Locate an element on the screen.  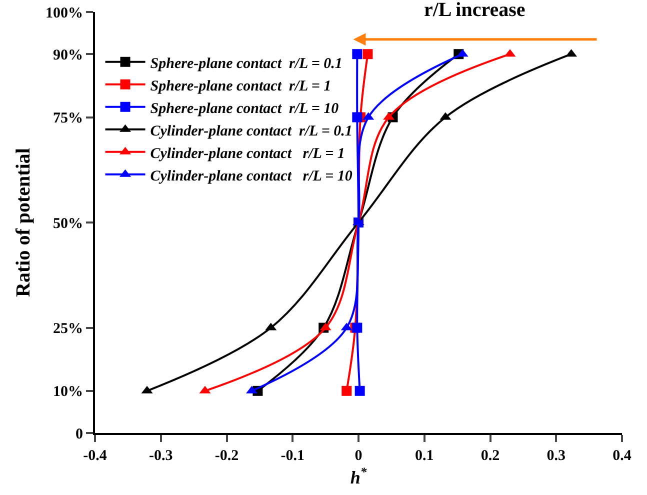
x-tick-label: -0.1 is located at coordinates (292, 456).